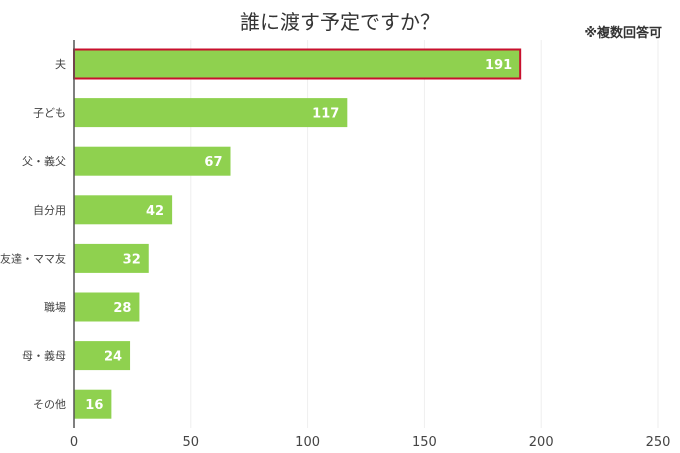 The image size is (680, 453). What do you see at coordinates (155, 211) in the screenshot?
I see `data-label: 42` at bounding box center [155, 211].